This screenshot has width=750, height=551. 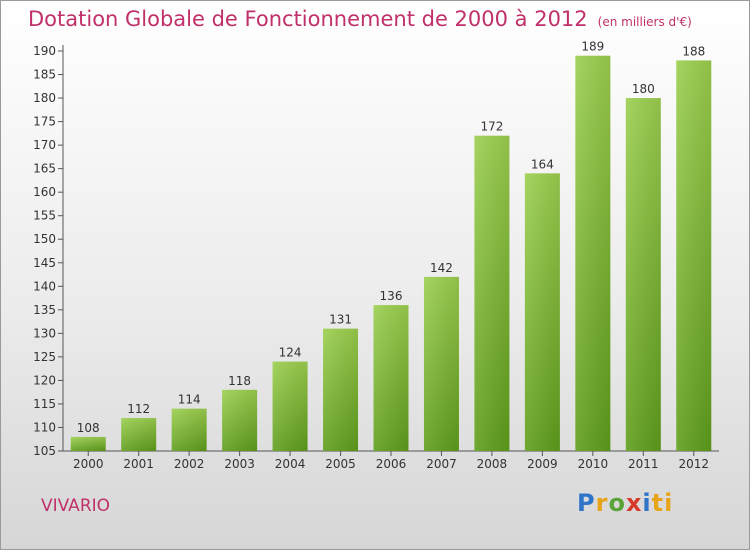 What do you see at coordinates (391, 296) in the screenshot?
I see `data-label: 136` at bounding box center [391, 296].